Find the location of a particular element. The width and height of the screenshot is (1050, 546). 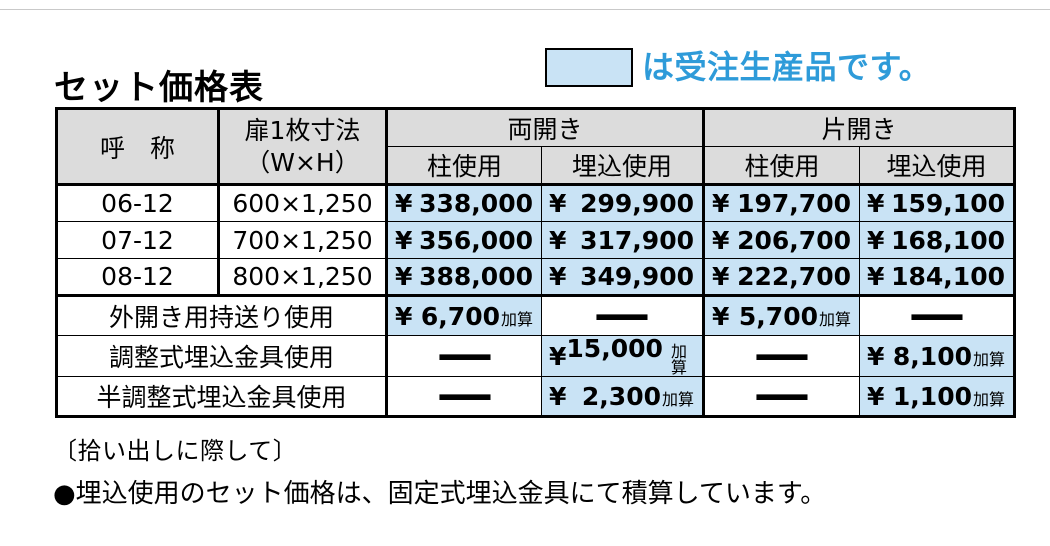

footnote-body: ●埋込使用のセット価格は、固定式埋込金具にて積算しています。 is located at coordinates (440, 494).